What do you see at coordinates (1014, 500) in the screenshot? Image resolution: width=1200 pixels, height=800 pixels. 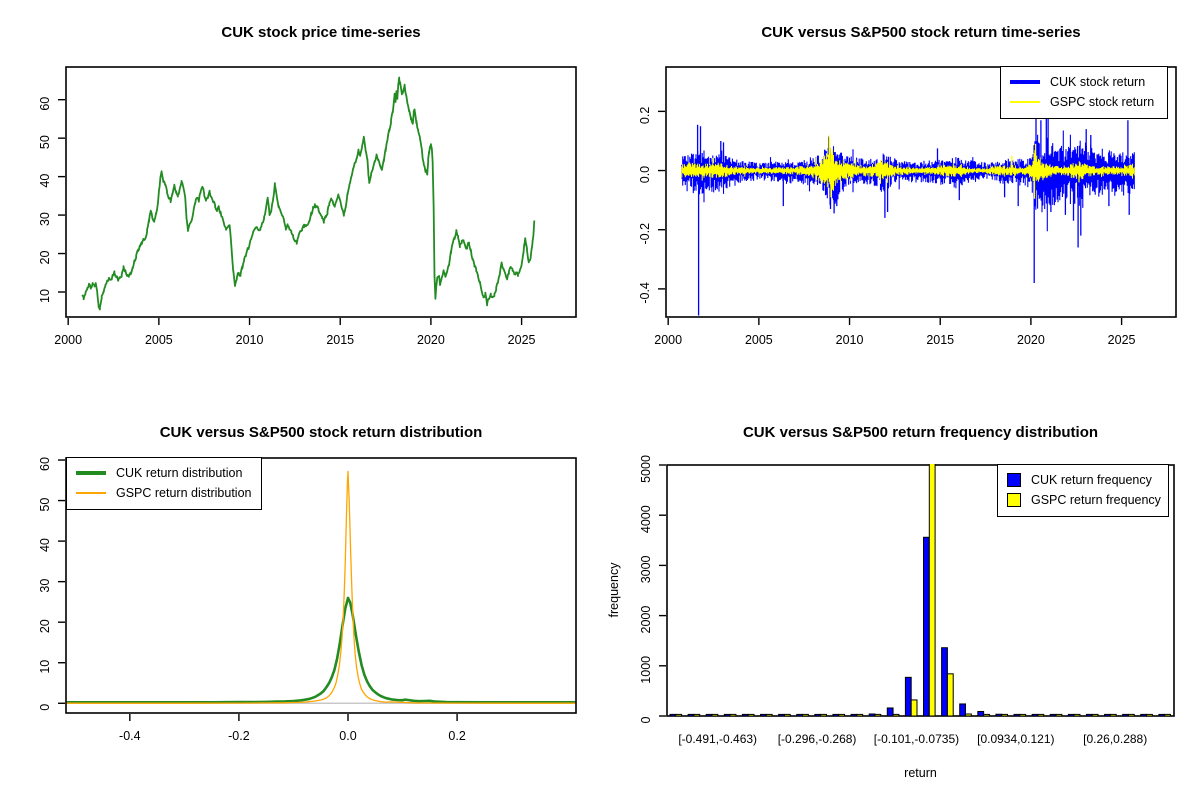 I see `gspc-frequency-swatch-icon` at bounding box center [1014, 500].